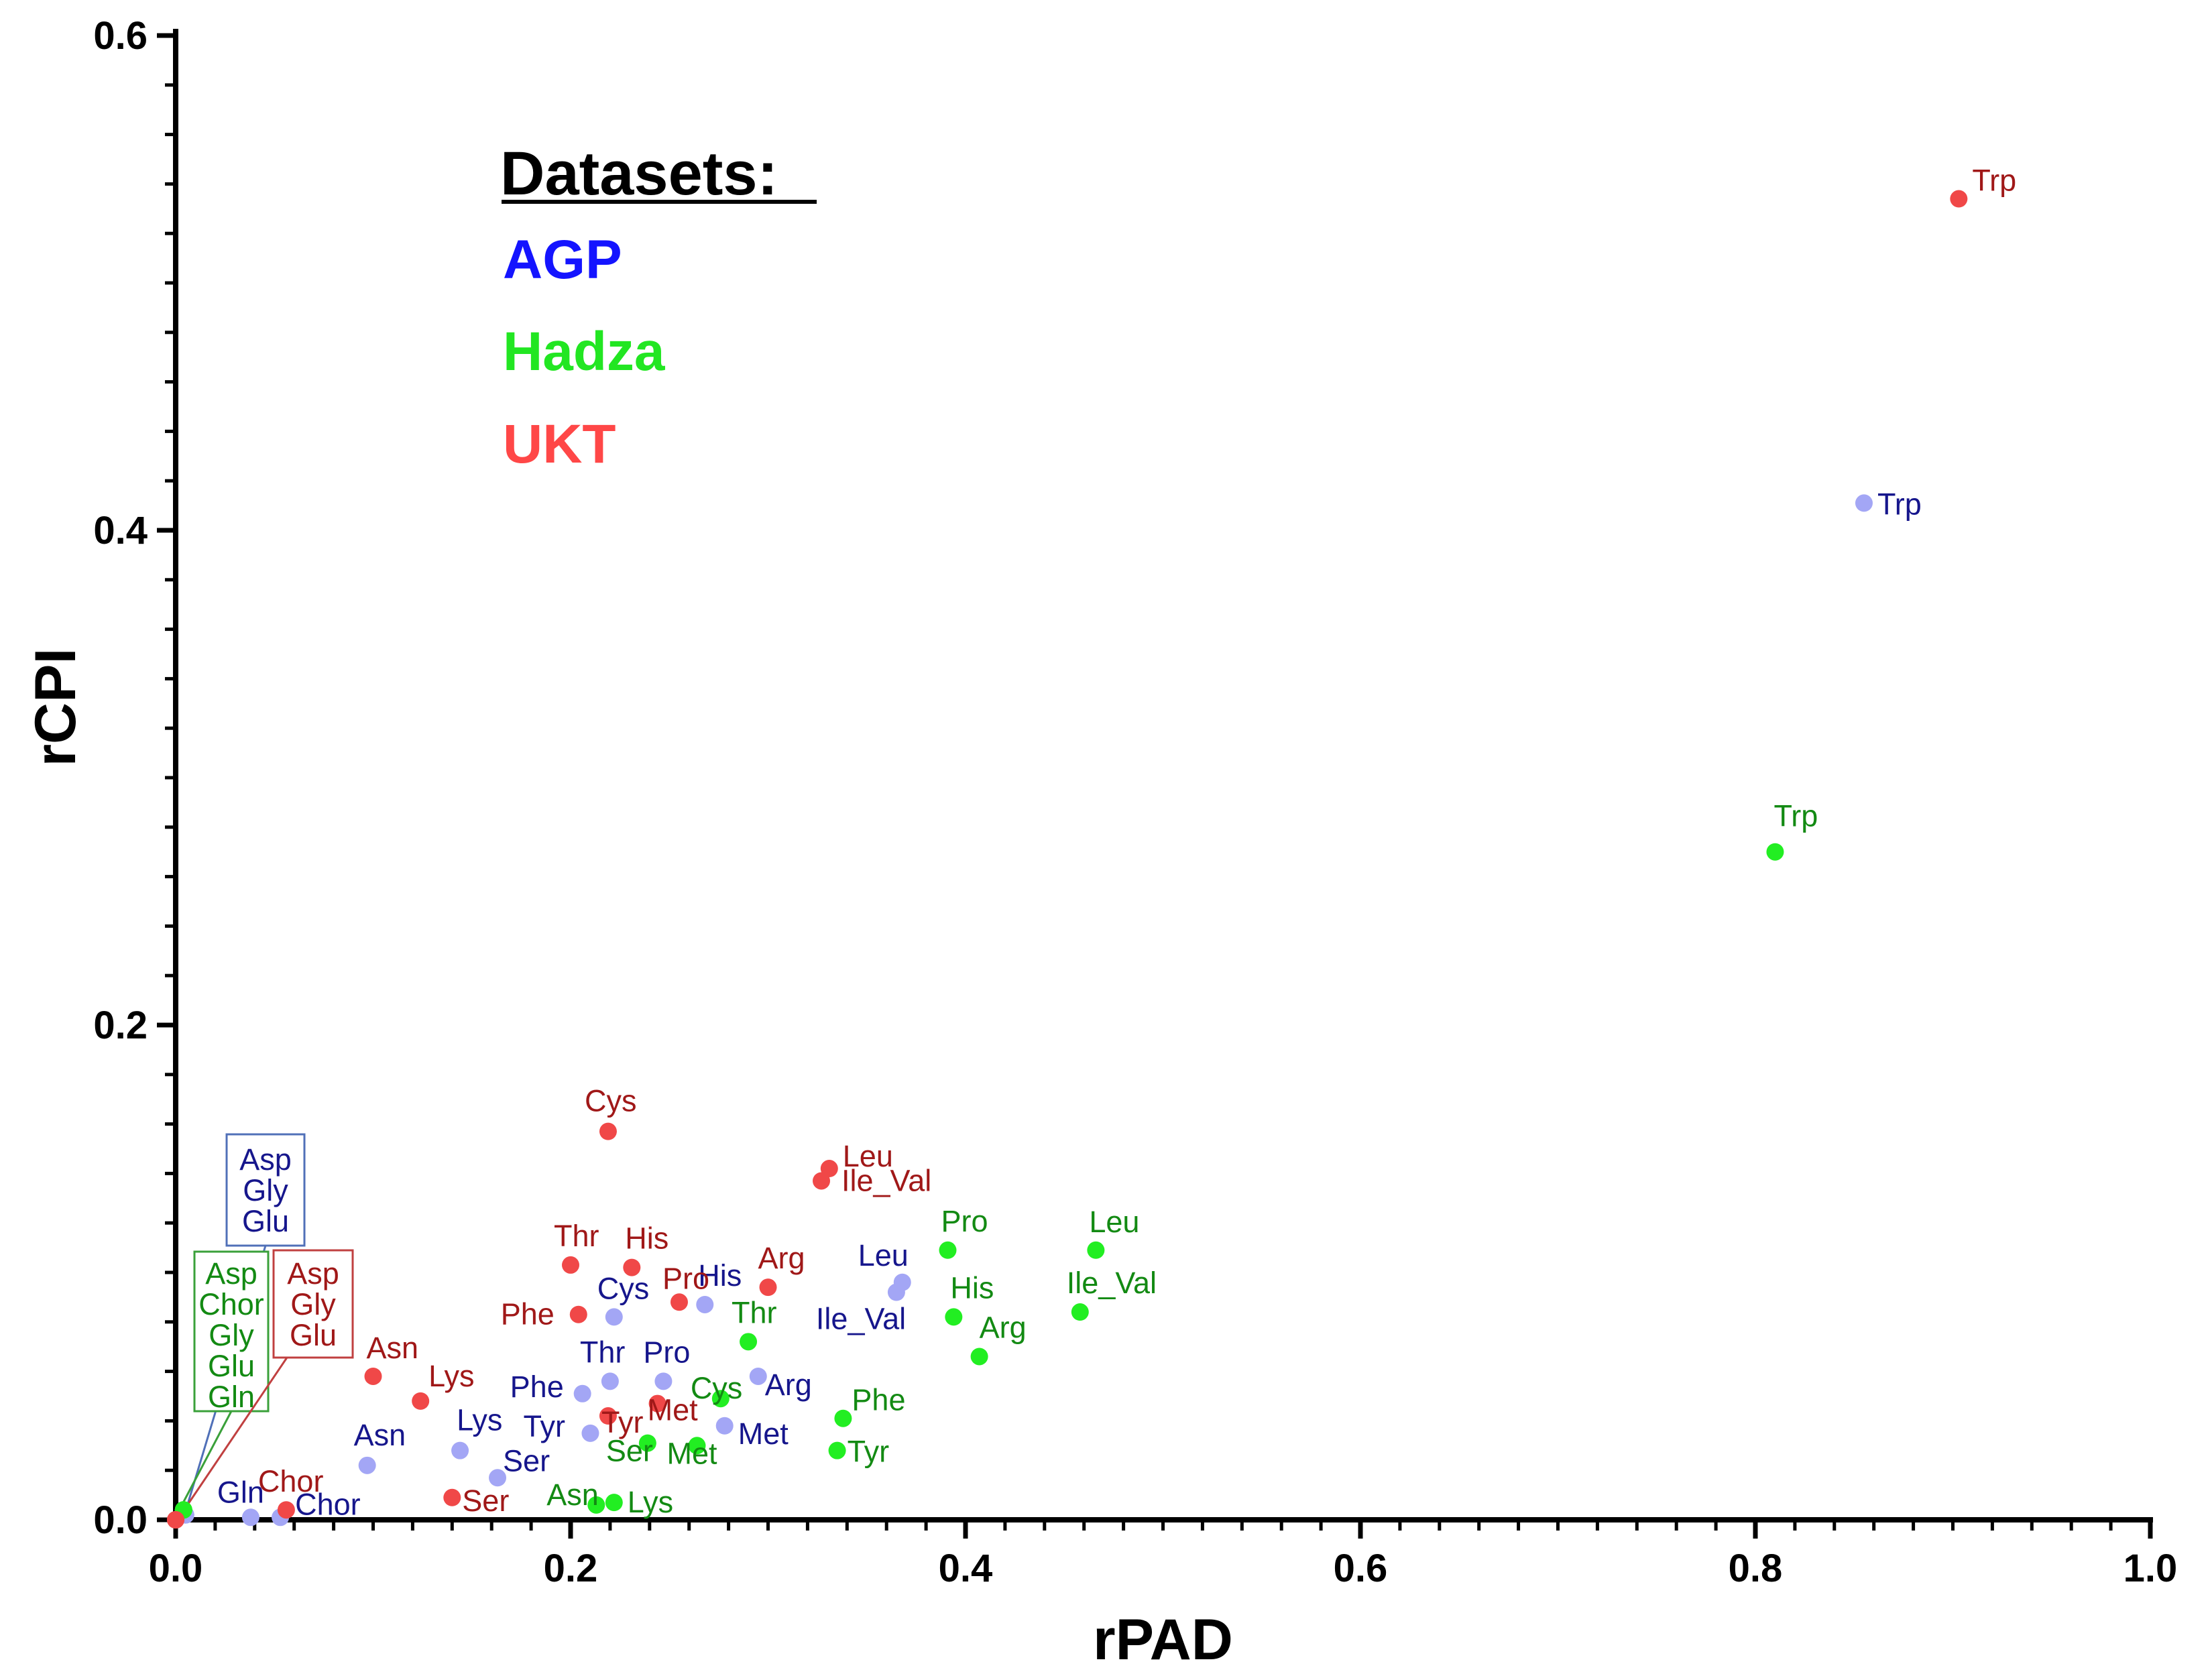 The width and height of the screenshot is (2212, 1674). I want to click on label-ukt-ile_val: Ile_Val, so click(886, 1180).